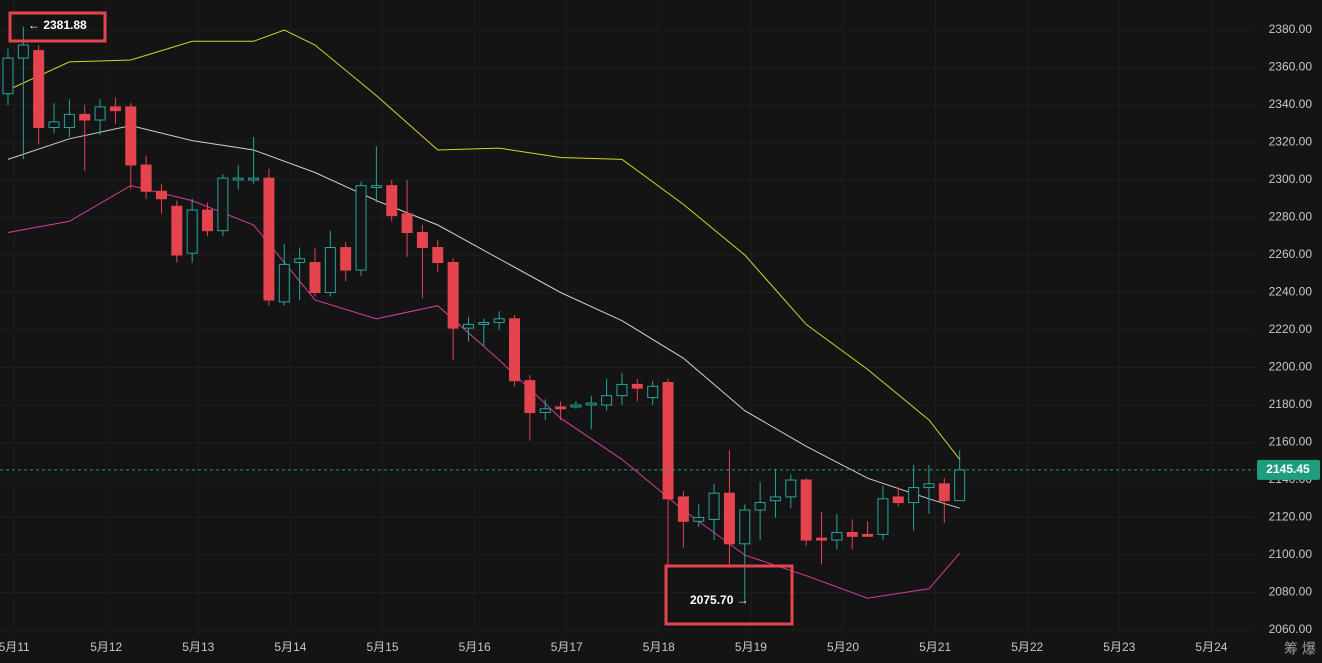  I want to click on x-tick-label: 5月13, so click(198, 647).